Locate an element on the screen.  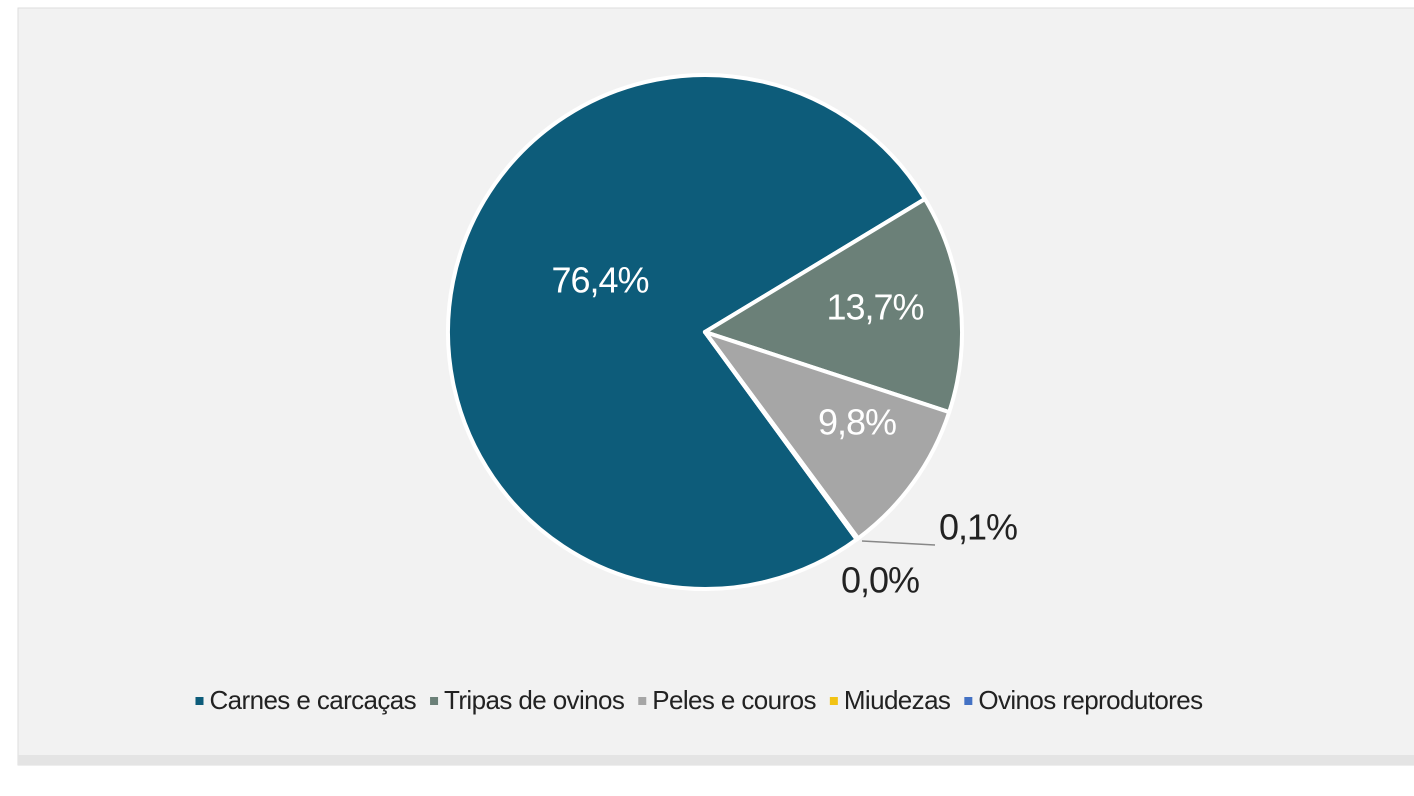
data-label: 13,7% is located at coordinates (874, 307).